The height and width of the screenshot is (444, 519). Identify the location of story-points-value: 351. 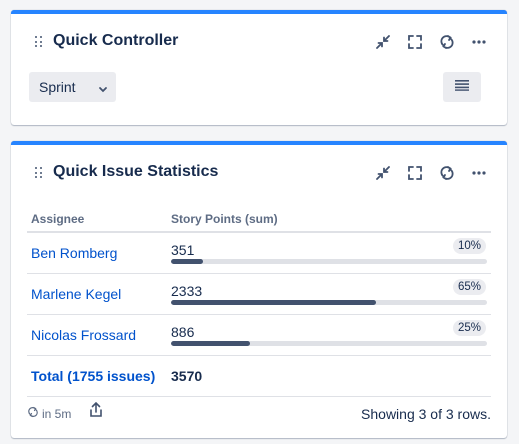
(183, 250).